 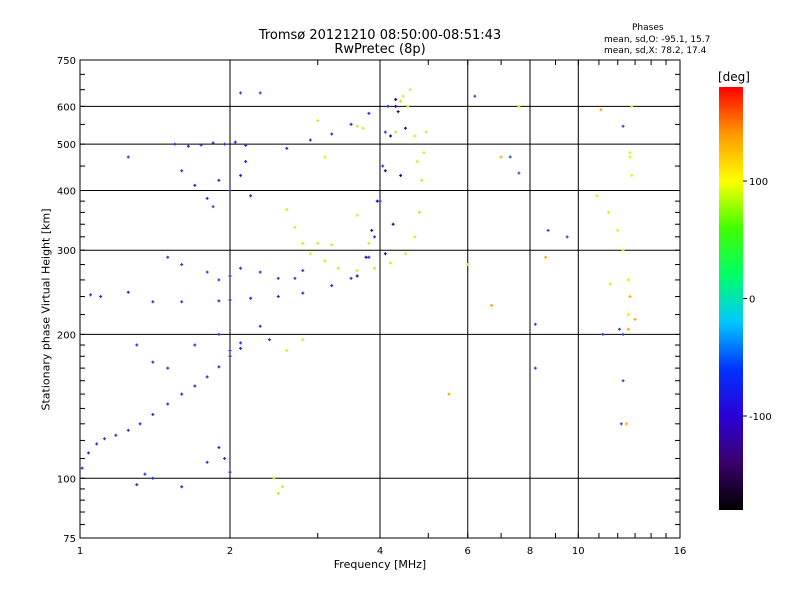 I want to click on x-tick-label: 16, so click(x=680, y=551).